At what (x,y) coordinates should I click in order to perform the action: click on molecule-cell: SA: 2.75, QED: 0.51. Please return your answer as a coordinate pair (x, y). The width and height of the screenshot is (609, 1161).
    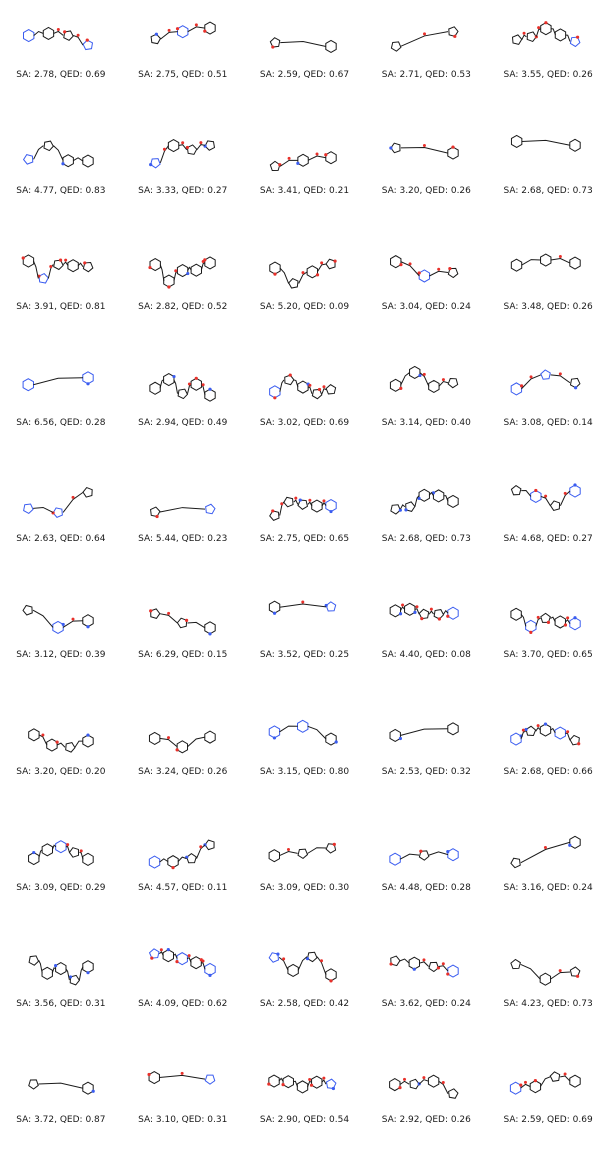
    Looking at the image, I should click on (183, 58).